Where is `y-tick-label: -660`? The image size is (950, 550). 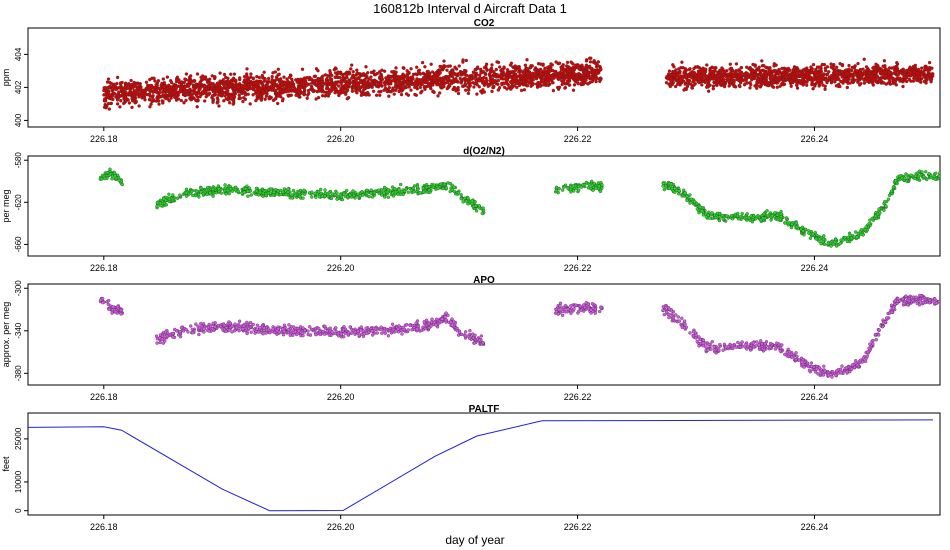
y-tick-label: -660 is located at coordinates (18, 244).